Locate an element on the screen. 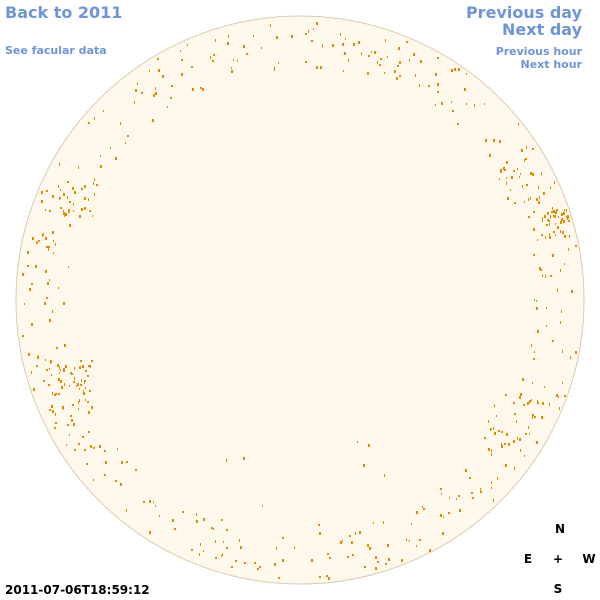 The image size is (600, 600). previous-day-link: Previous day is located at coordinates (523, 12).